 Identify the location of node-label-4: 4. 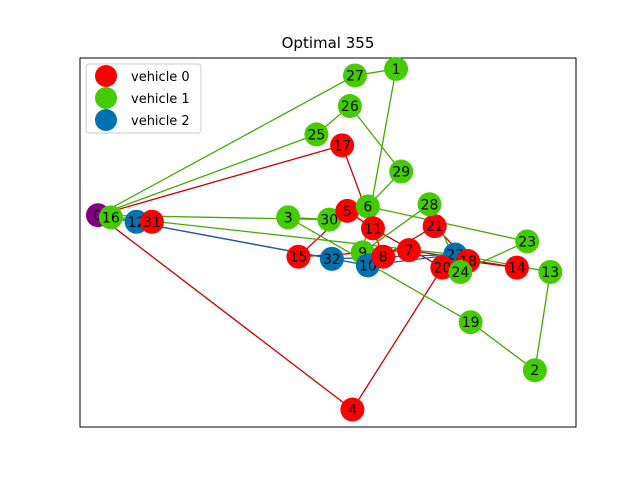
(352, 411).